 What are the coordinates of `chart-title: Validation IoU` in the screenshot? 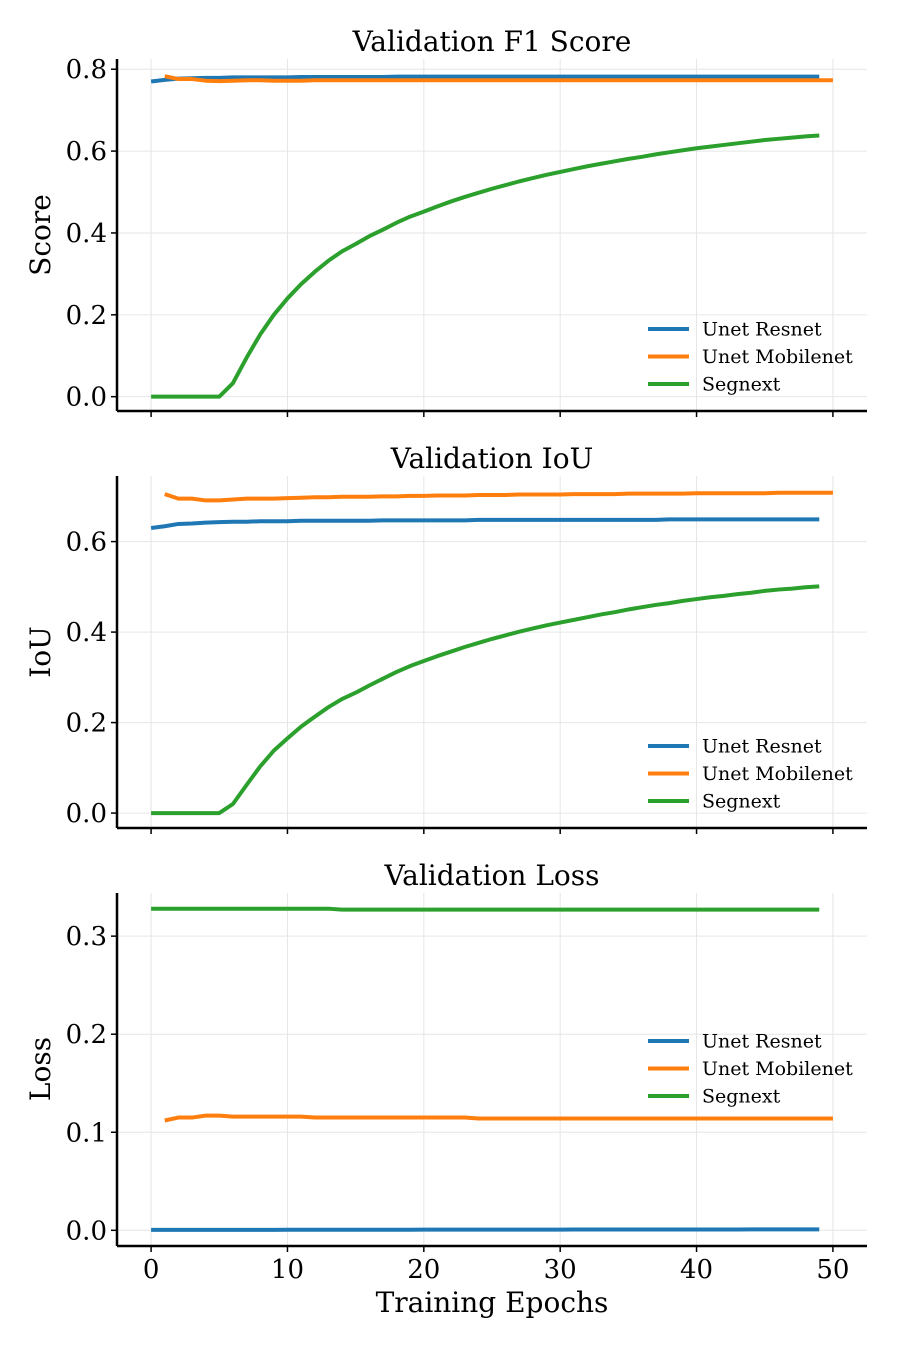 It's located at (491, 458).